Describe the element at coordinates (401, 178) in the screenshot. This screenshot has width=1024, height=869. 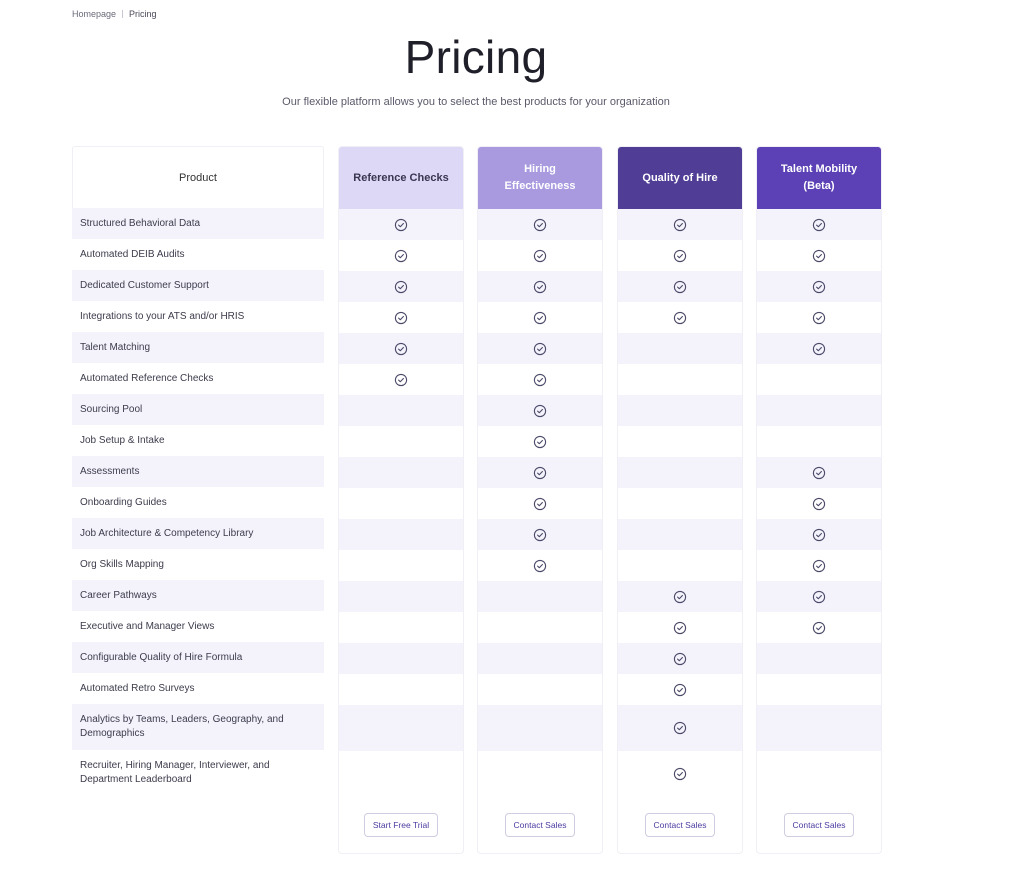
I see `plan-header-reference-checks: Reference Checks` at that location.